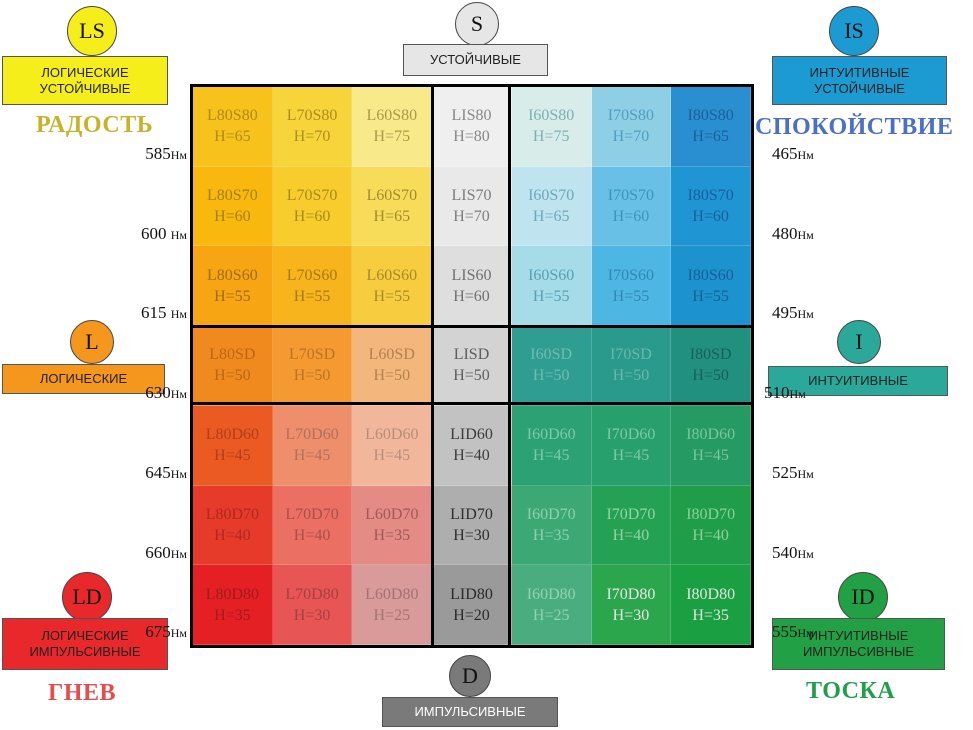  Describe the element at coordinates (312, 605) in the screenshot. I see `grid-cell: L70D80 H=30` at that location.